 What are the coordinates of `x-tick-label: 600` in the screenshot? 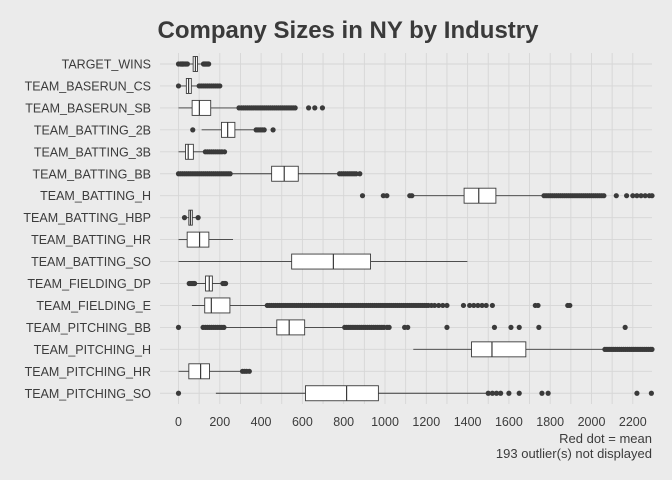 It's located at (302, 422).